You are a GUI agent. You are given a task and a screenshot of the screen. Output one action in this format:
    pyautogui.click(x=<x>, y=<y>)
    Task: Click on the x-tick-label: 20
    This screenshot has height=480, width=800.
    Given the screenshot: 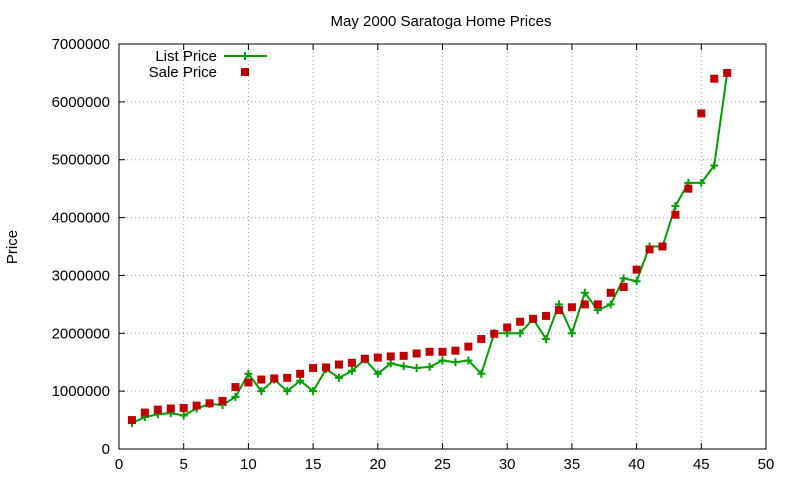 What is the action you would take?
    pyautogui.click(x=377, y=464)
    